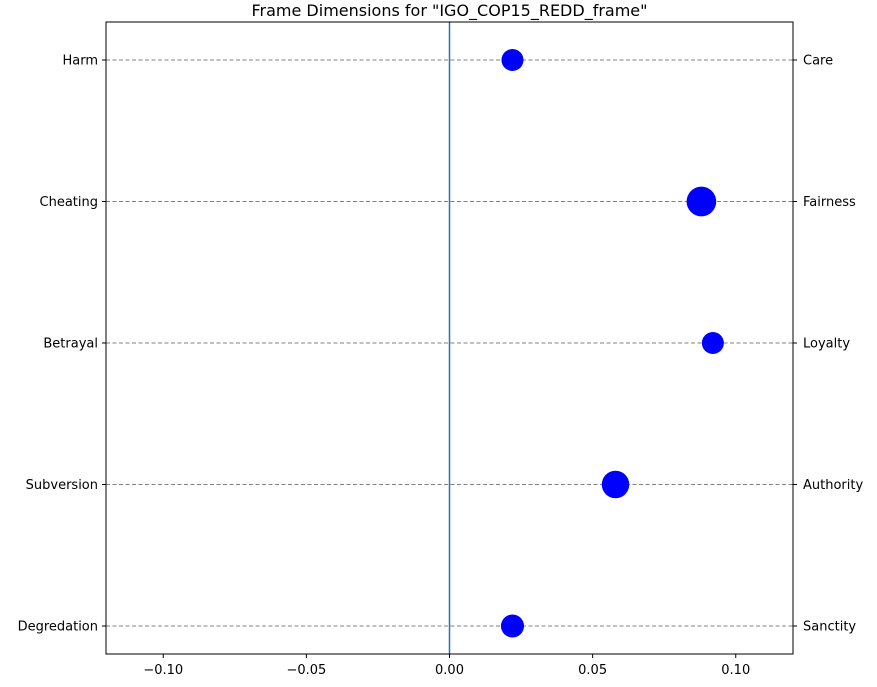  Describe the element at coordinates (69, 202) in the screenshot. I see `left-tick-label: Cheating` at that location.